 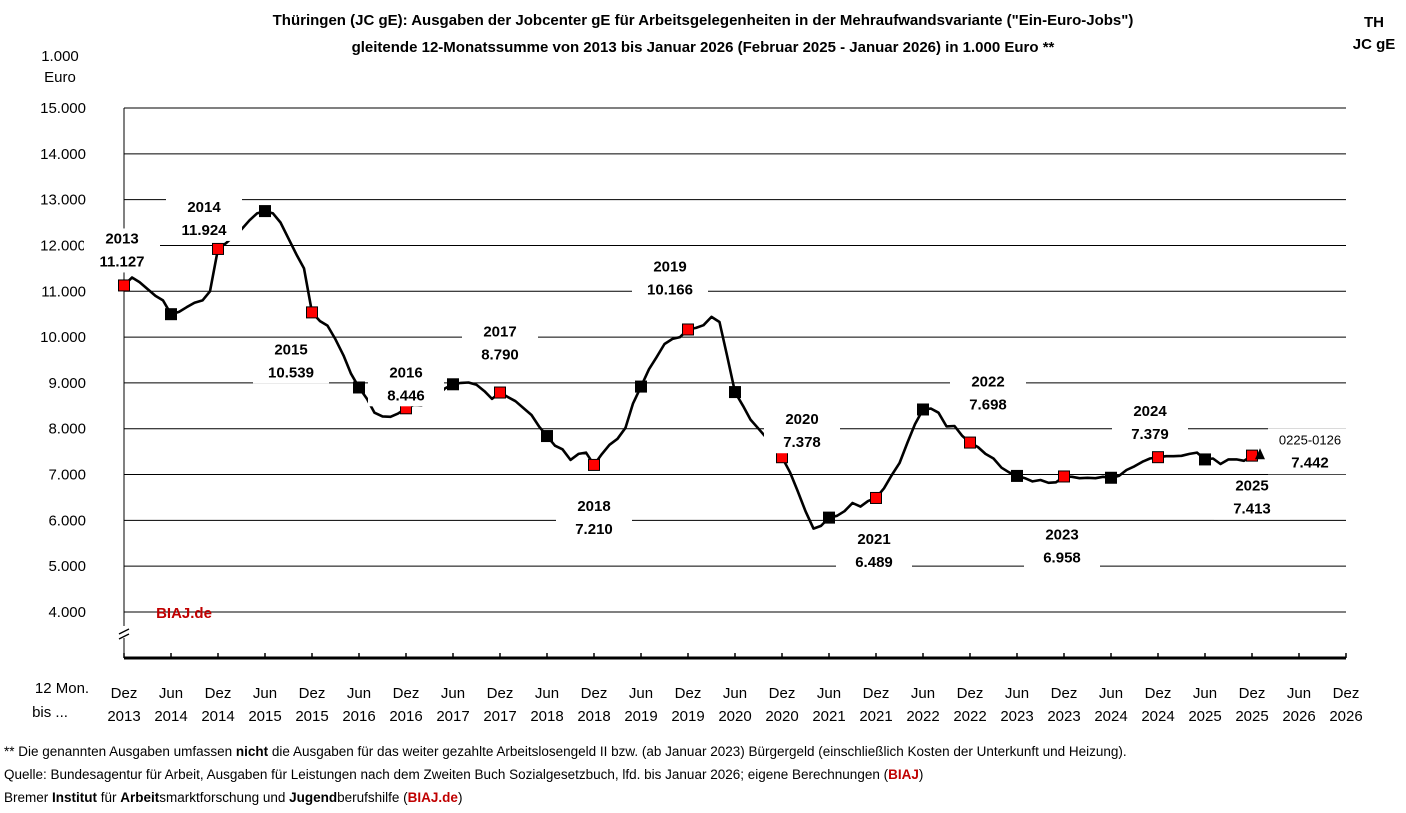 I want to click on y-tick-label: 5.000, so click(x=67, y=566).